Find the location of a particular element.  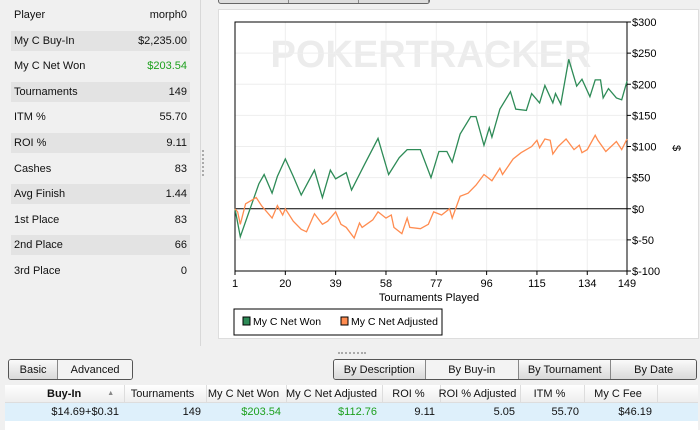

group-button-by-tournament: By Tournament is located at coordinates (565, 369).